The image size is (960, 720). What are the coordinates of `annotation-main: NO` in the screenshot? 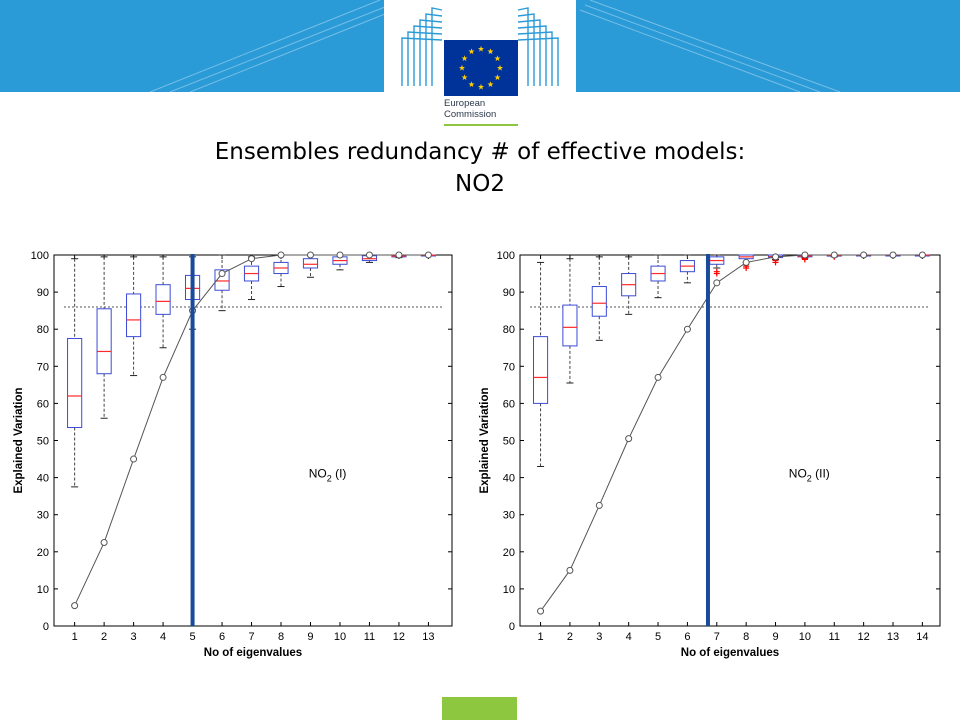 It's located at (318, 474).